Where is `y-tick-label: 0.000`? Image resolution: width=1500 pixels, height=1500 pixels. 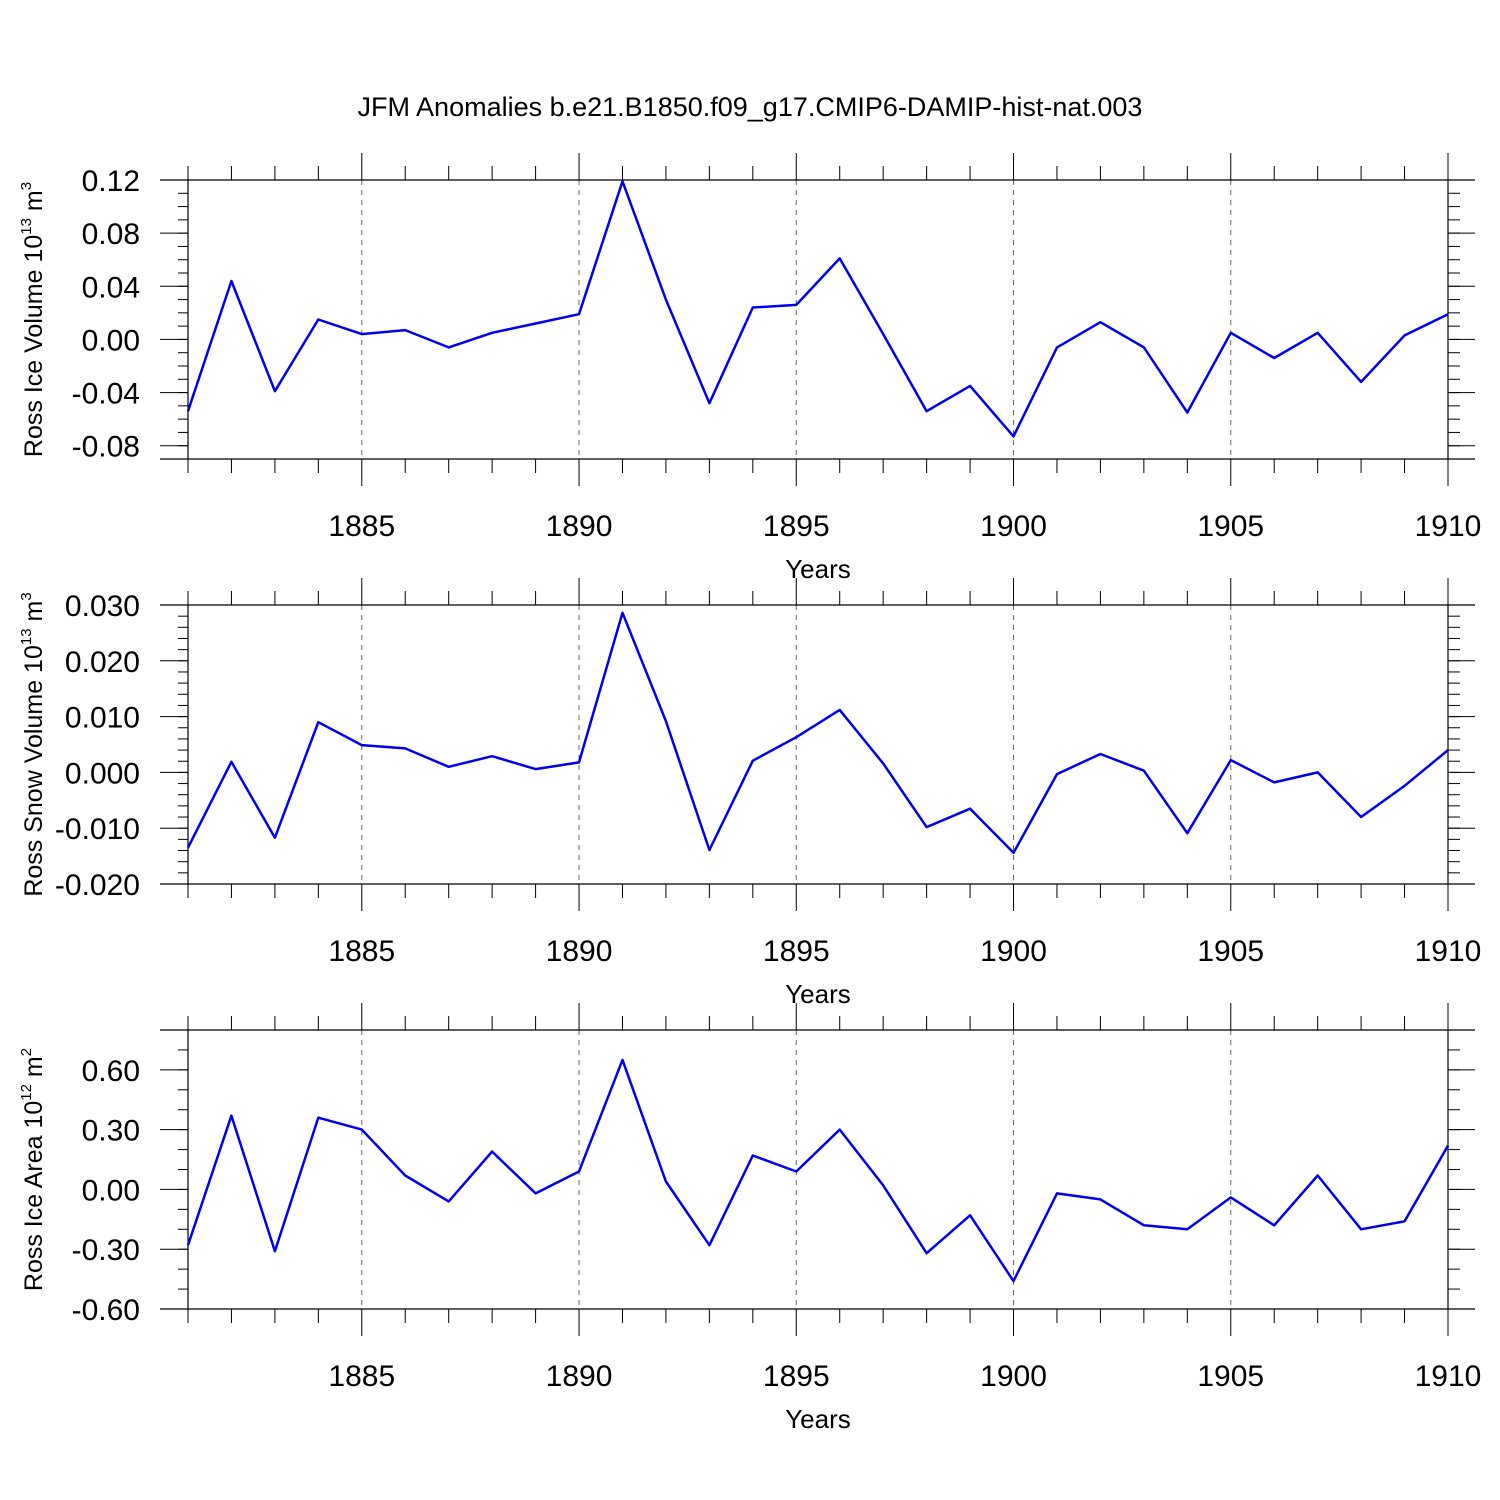 y-tick-label: 0.000 is located at coordinates (102, 773).